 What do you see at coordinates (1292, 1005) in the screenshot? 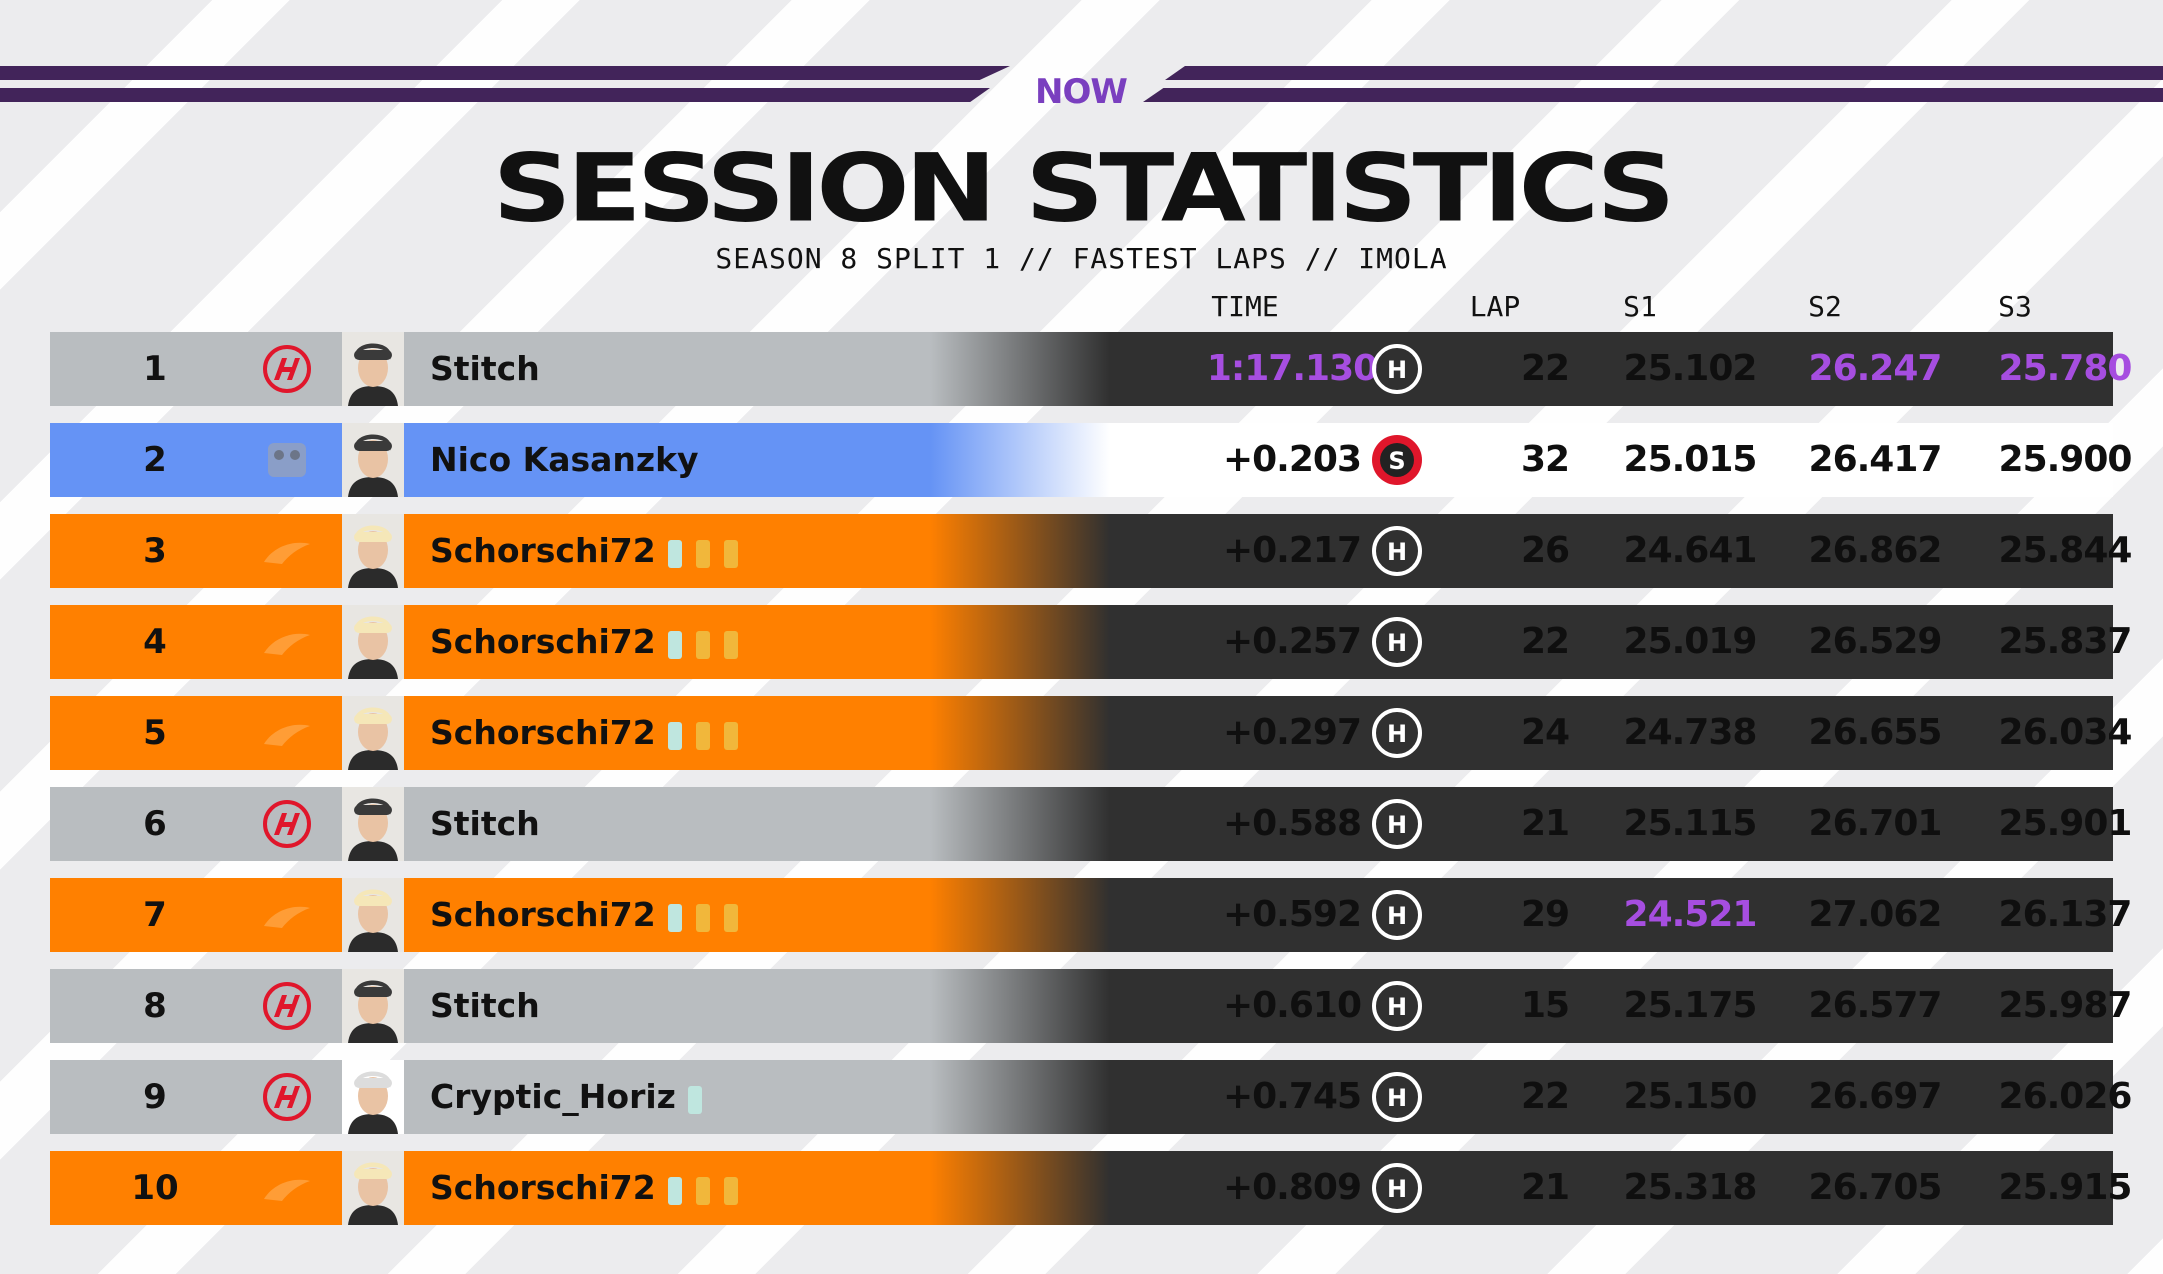
I see `lap-time: +0.610` at bounding box center [1292, 1005].